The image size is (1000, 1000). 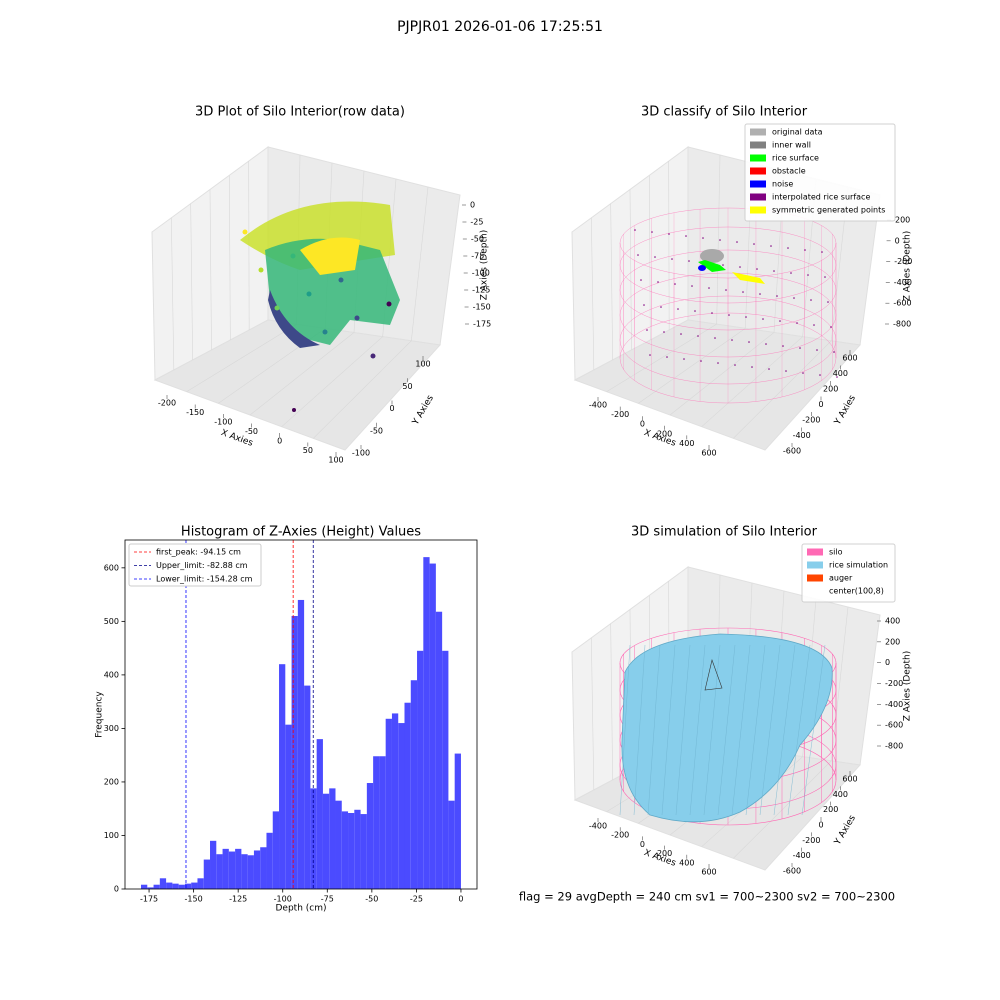 What do you see at coordinates (894, 704) in the screenshot?
I see `z-tick-label: -400` at bounding box center [894, 704].